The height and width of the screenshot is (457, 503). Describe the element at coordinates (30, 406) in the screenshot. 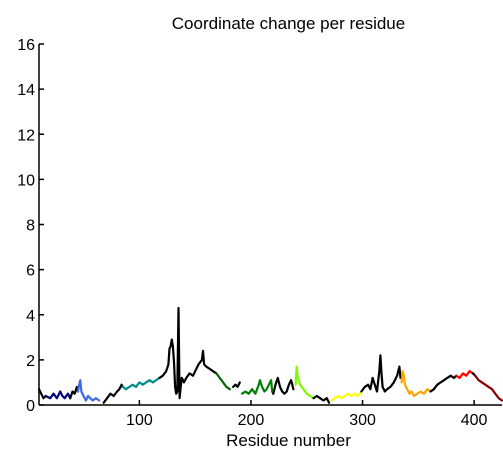

I see `y-tick-label: 0` at that location.